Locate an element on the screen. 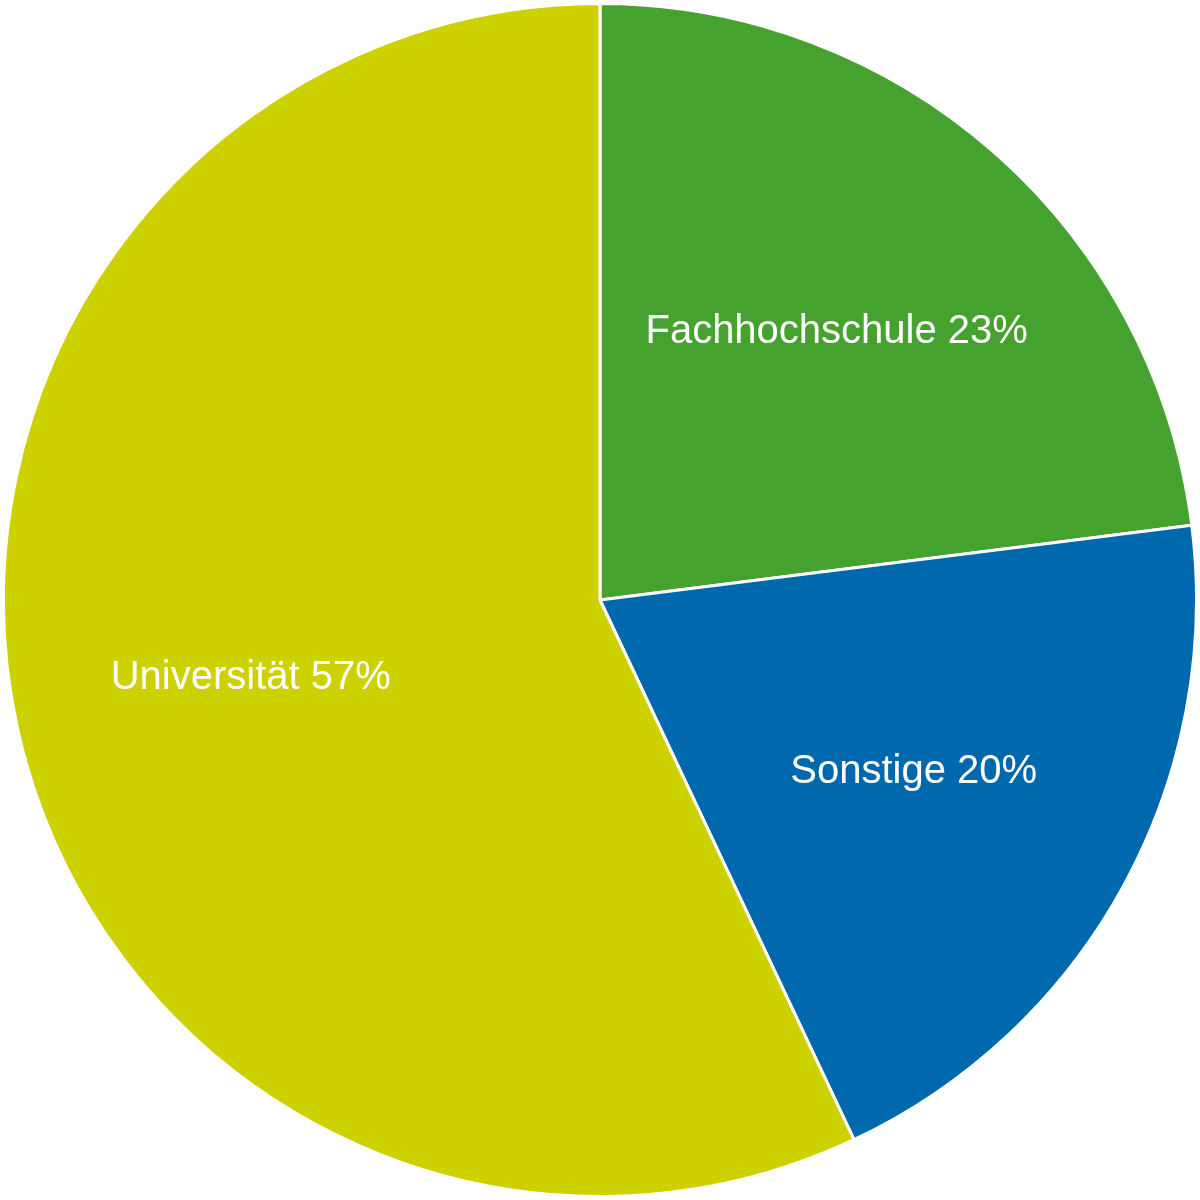 Image resolution: width=1200 pixels, height=1200 pixels. slice-label: Universität 57% is located at coordinates (250, 675).